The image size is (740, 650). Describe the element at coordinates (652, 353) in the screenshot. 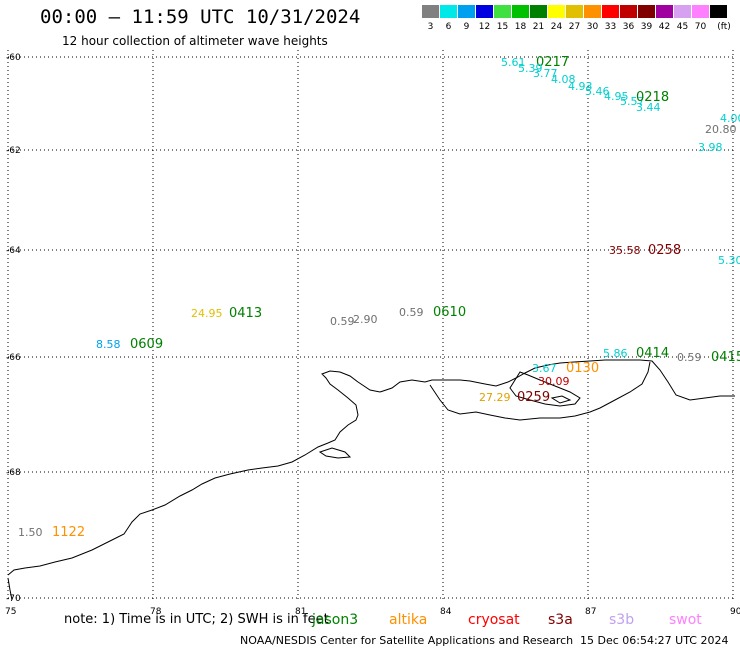

I see `pass-time-label: 0414` at that location.